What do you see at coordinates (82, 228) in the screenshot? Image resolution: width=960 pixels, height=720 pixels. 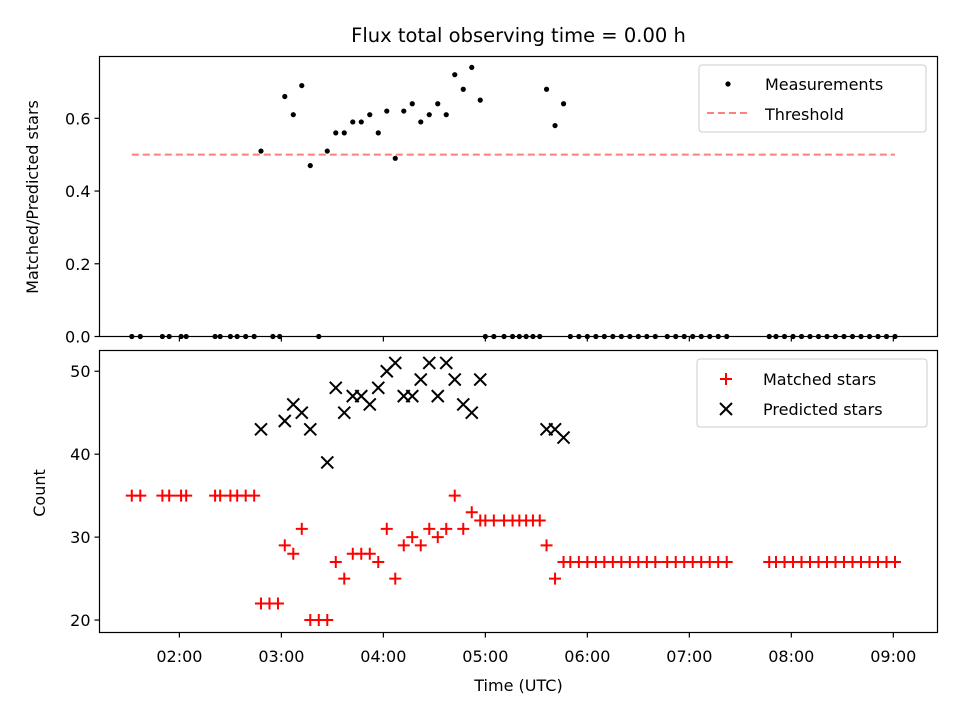 I see `top-y-ticks: 0.0 0.2 0.4 0.6` at bounding box center [82, 228].